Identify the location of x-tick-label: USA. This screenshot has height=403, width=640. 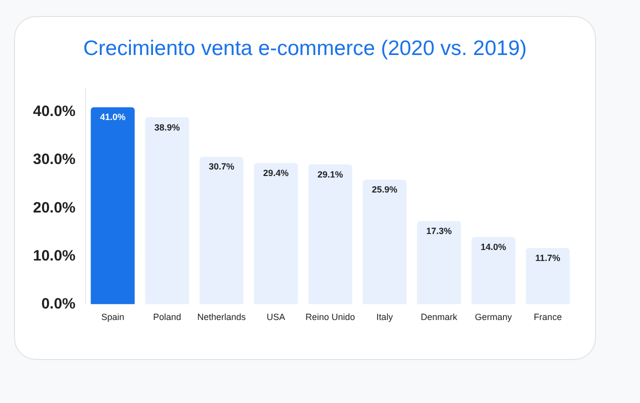
(276, 317).